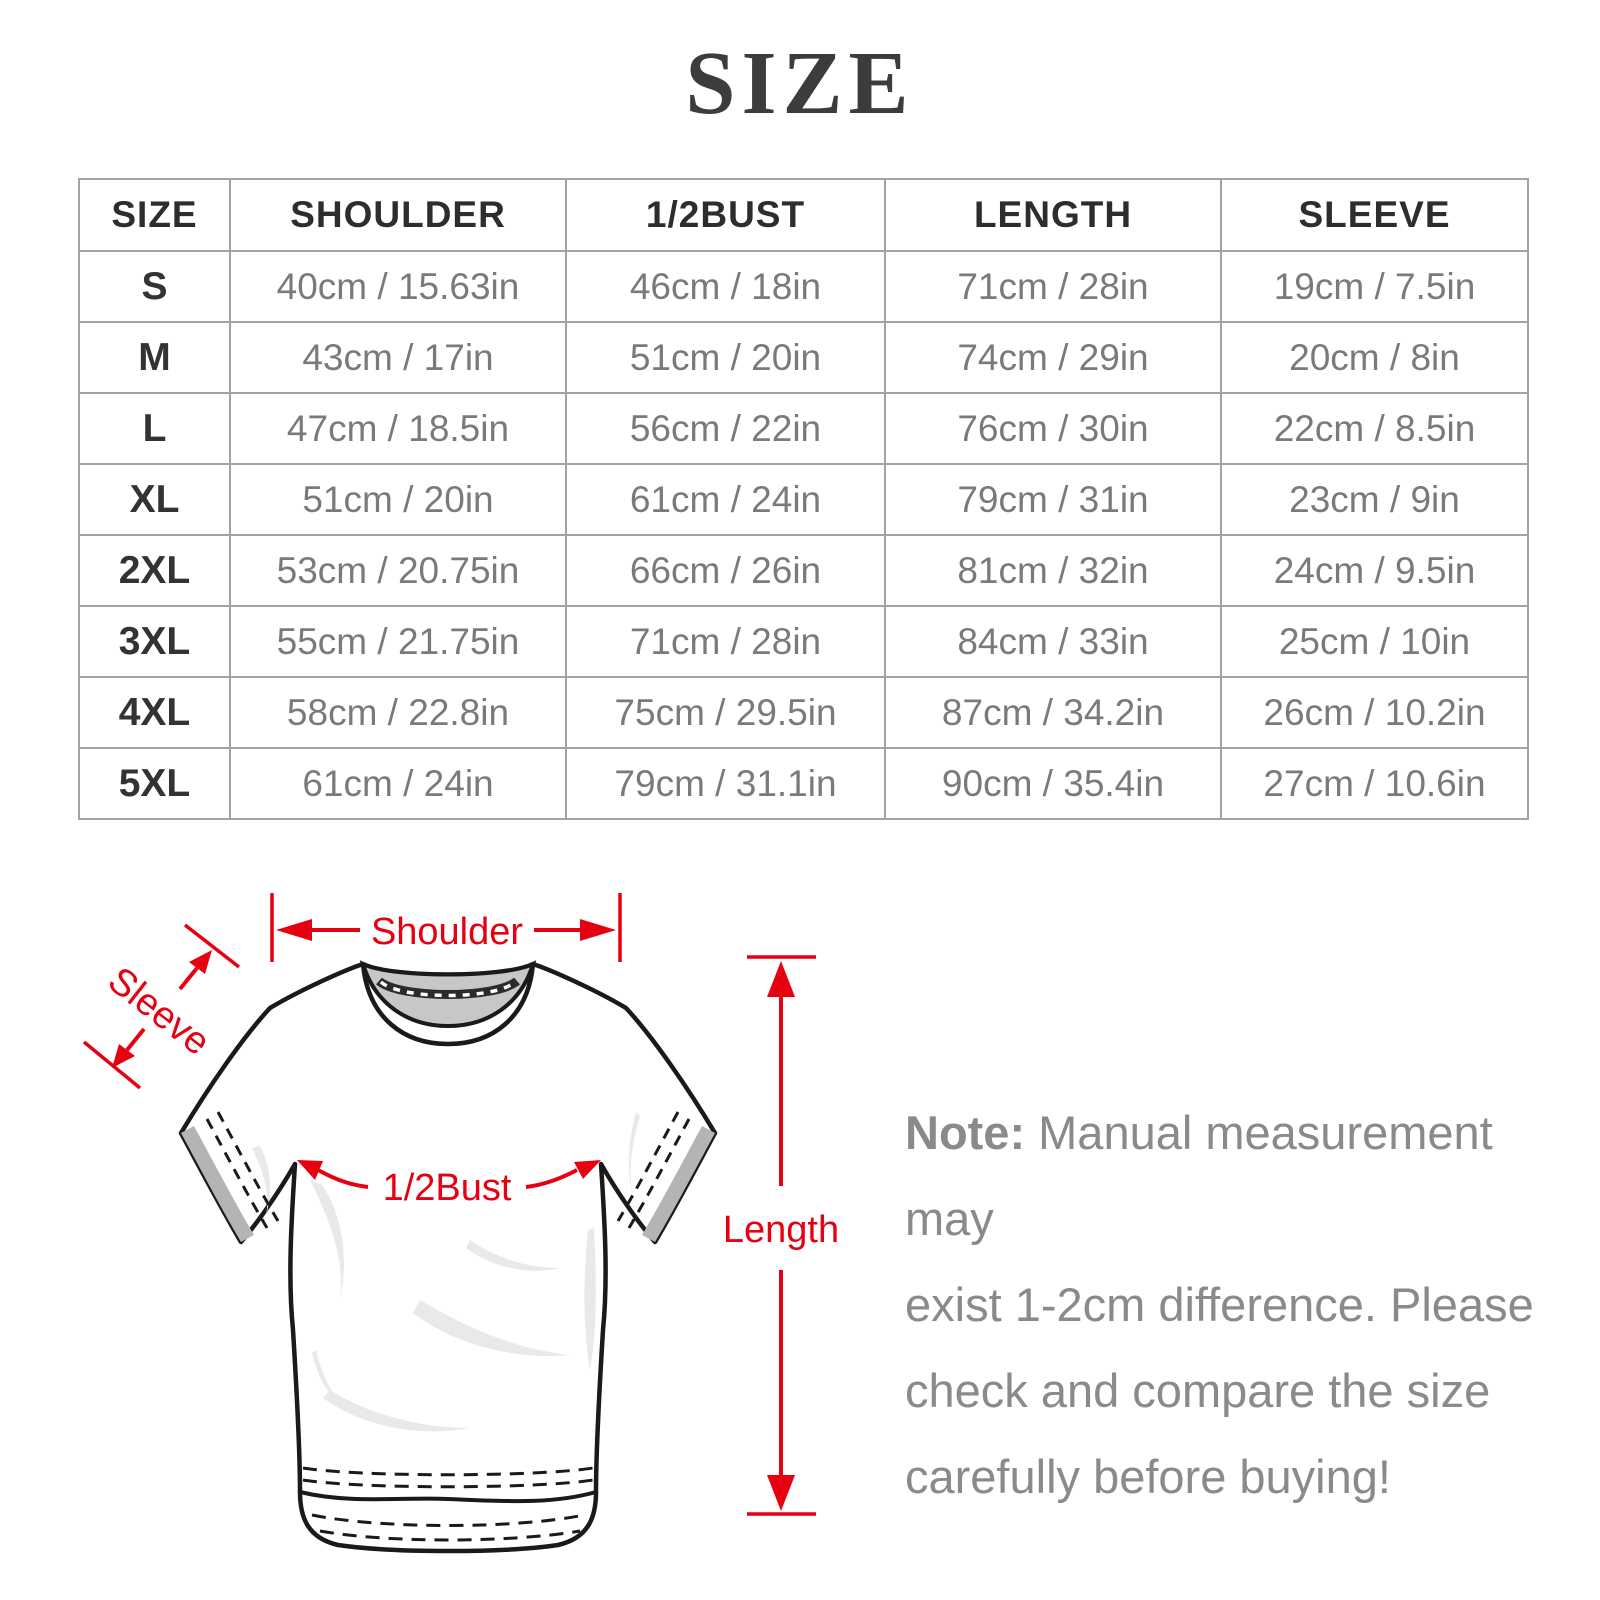  What do you see at coordinates (725, 428) in the screenshot?
I see `bust-value-cell: 56cm / 22in` at bounding box center [725, 428].